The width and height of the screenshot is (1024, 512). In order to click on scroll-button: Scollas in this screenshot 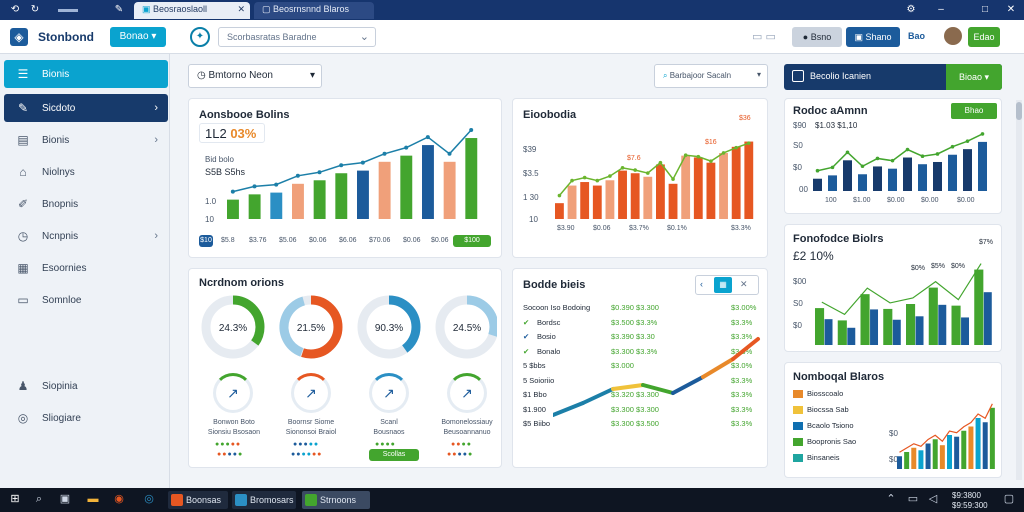, I will do `click(394, 455)`.